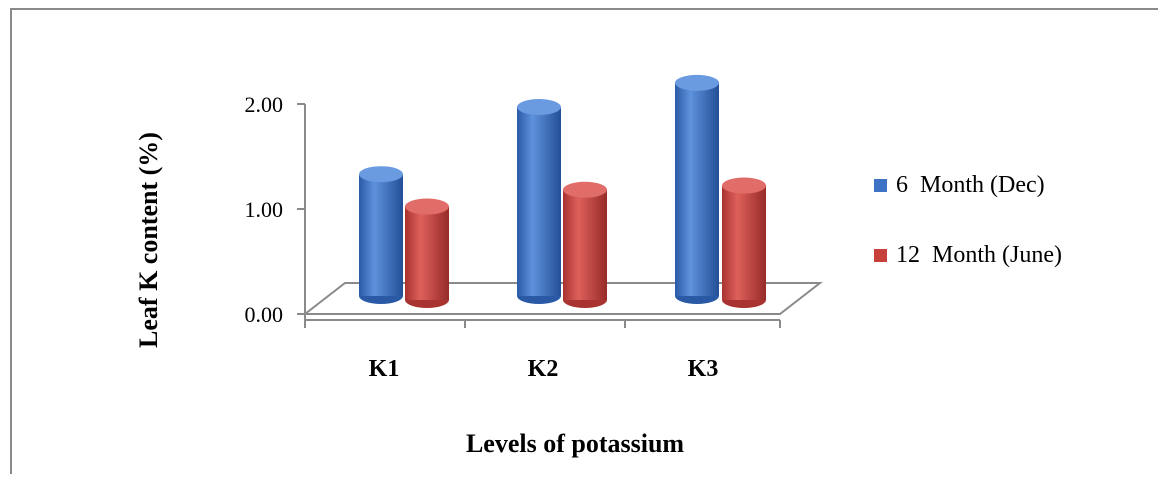 The width and height of the screenshot is (1162, 478). Describe the element at coordinates (148, 240) in the screenshot. I see `y-axis-title: Leaf K content (%)` at that location.